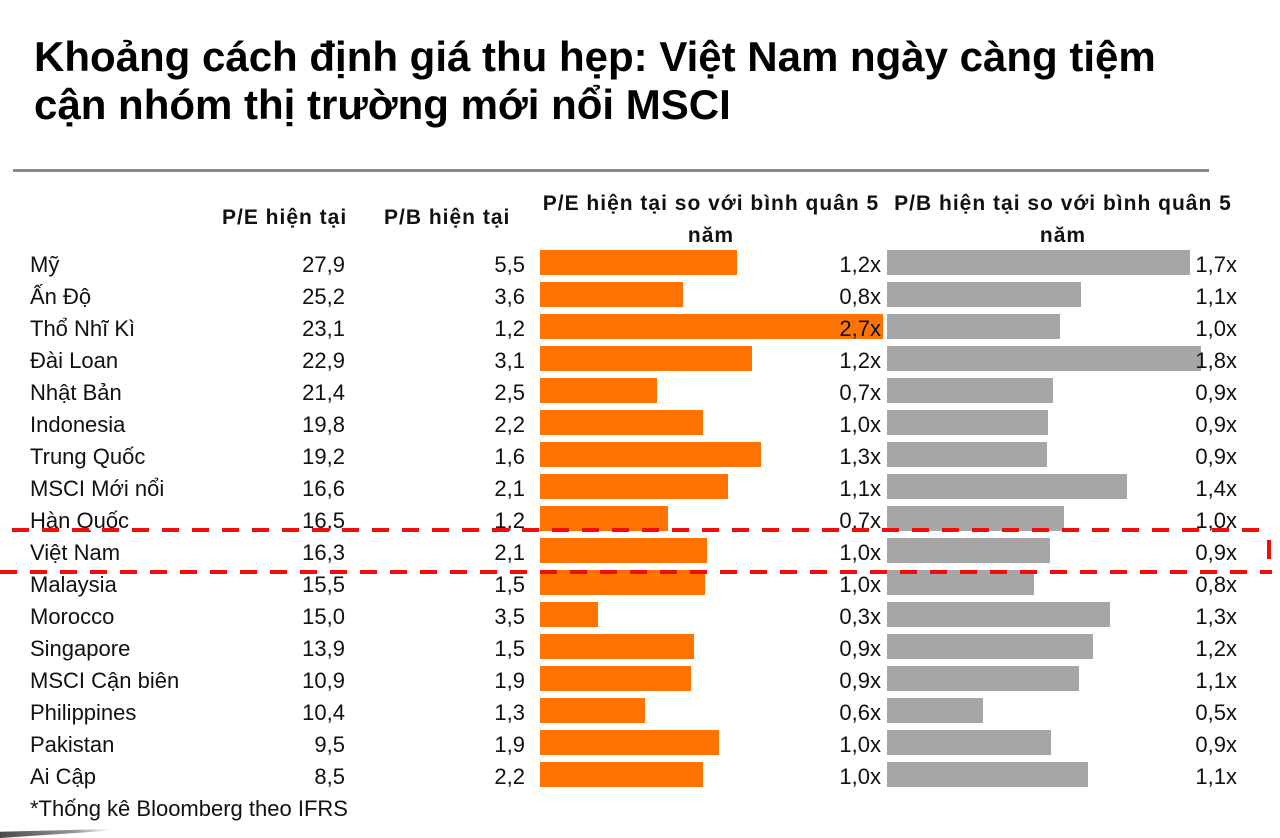 This screenshot has width=1280, height=838. What do you see at coordinates (105, 680) in the screenshot?
I see `country-name: MSCI Cận biên` at bounding box center [105, 680].